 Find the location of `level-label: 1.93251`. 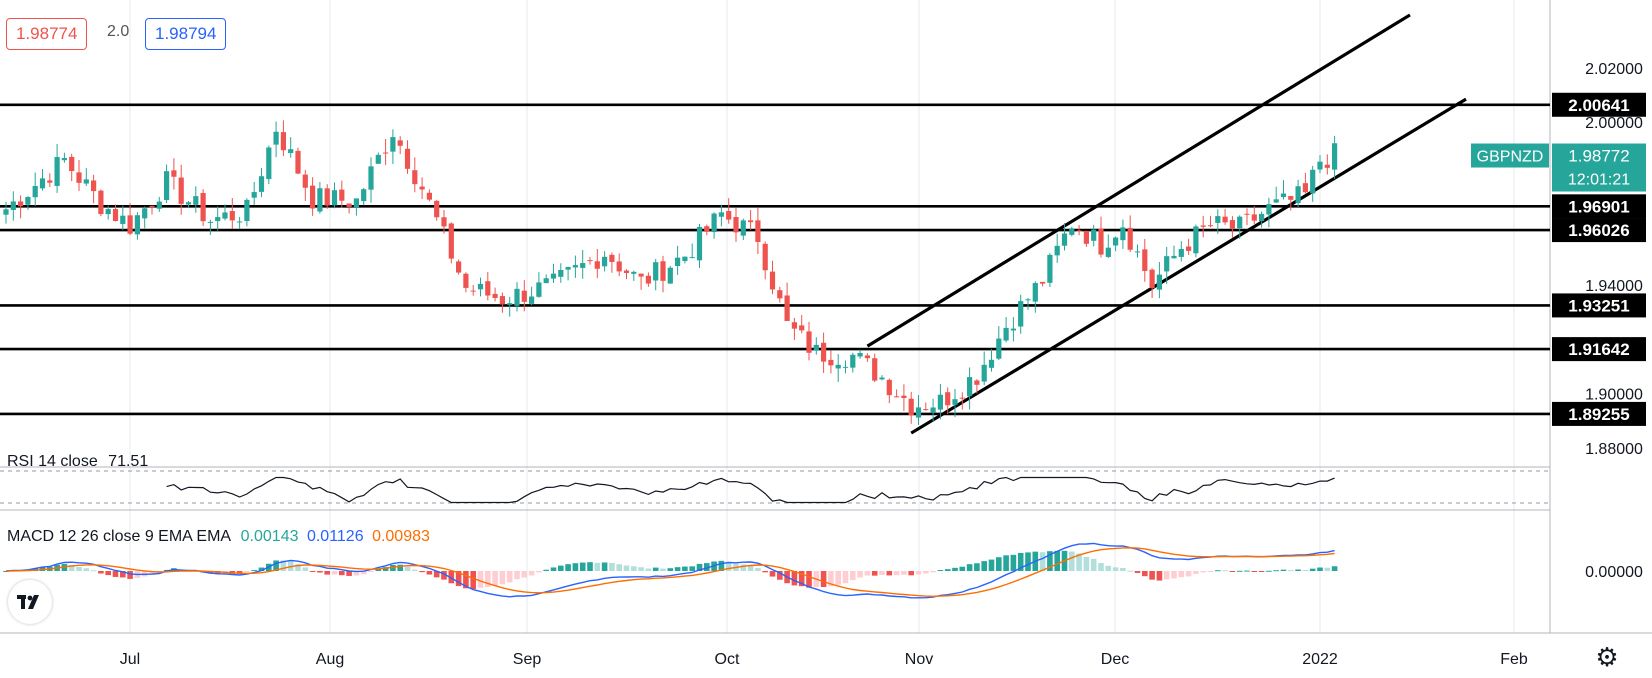

level-label: 1.93251 is located at coordinates (1598, 305).